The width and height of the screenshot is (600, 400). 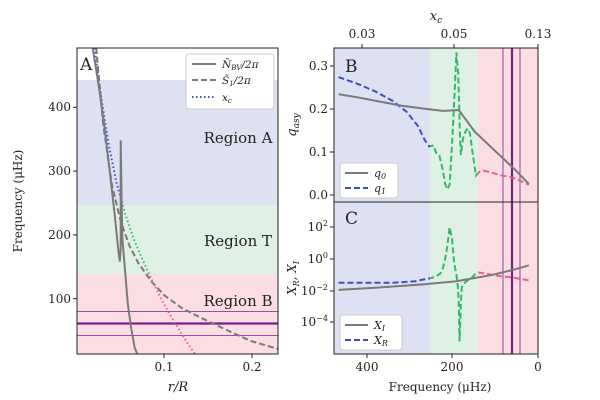 What do you see at coordinates (538, 34) in the screenshot?
I see `panel-b-toptick-0.13: 0.13` at bounding box center [538, 34].